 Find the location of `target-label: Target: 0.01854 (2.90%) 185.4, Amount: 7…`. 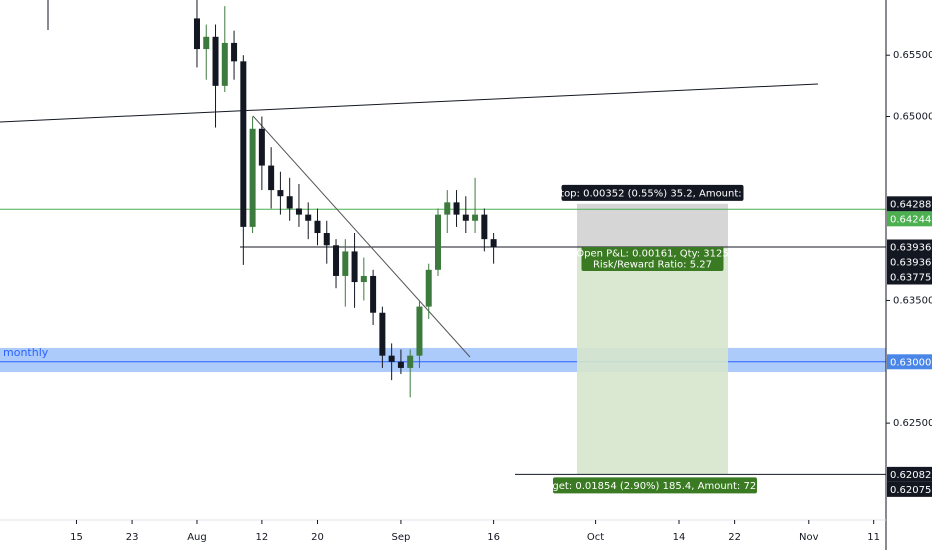

target-label: Target: 0.01854 (2.90%) 185.4, Amount: 7… is located at coordinates (654, 486).